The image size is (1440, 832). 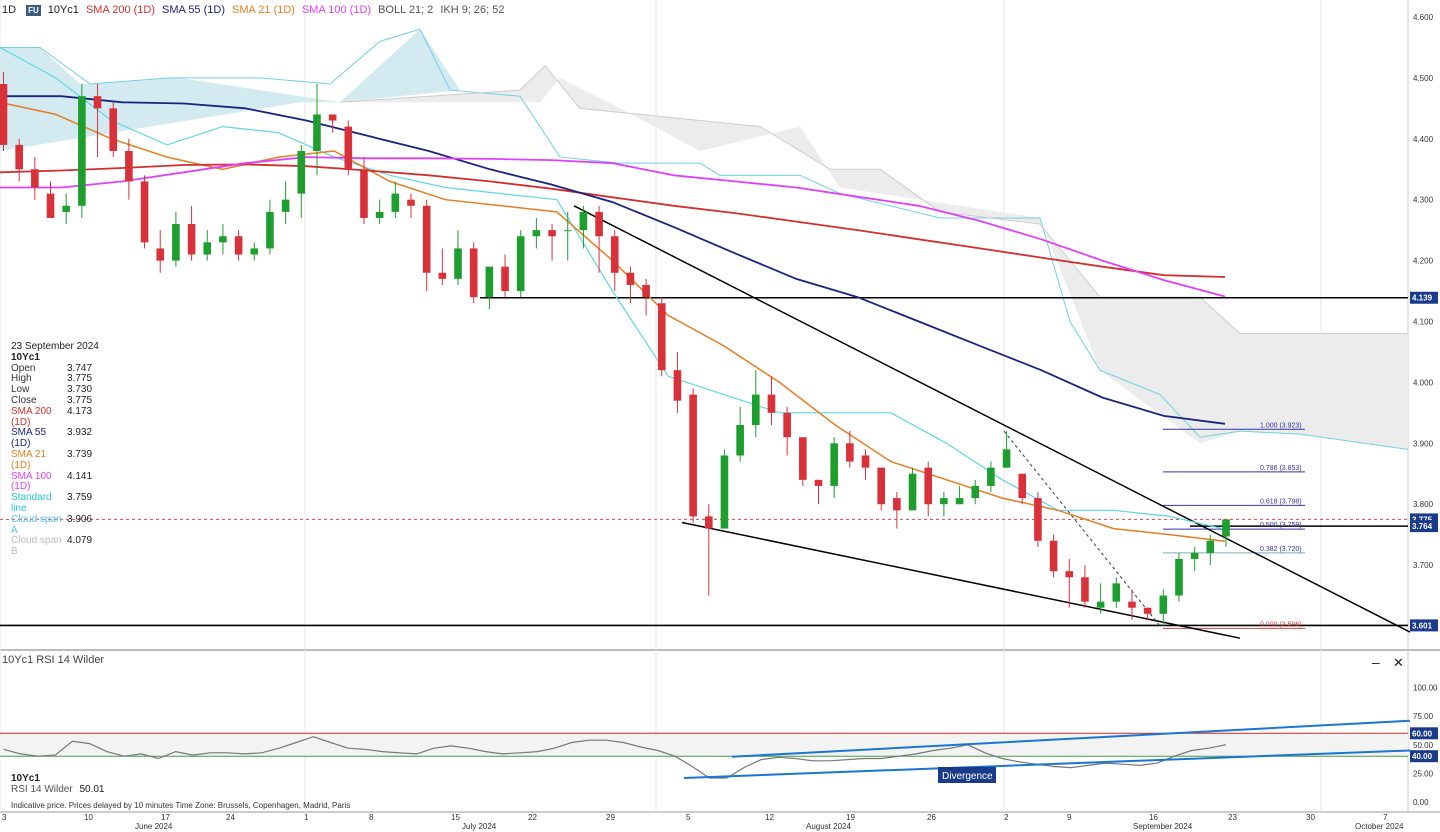 I want to click on y-tick-label: 3.800, so click(x=1423, y=504).